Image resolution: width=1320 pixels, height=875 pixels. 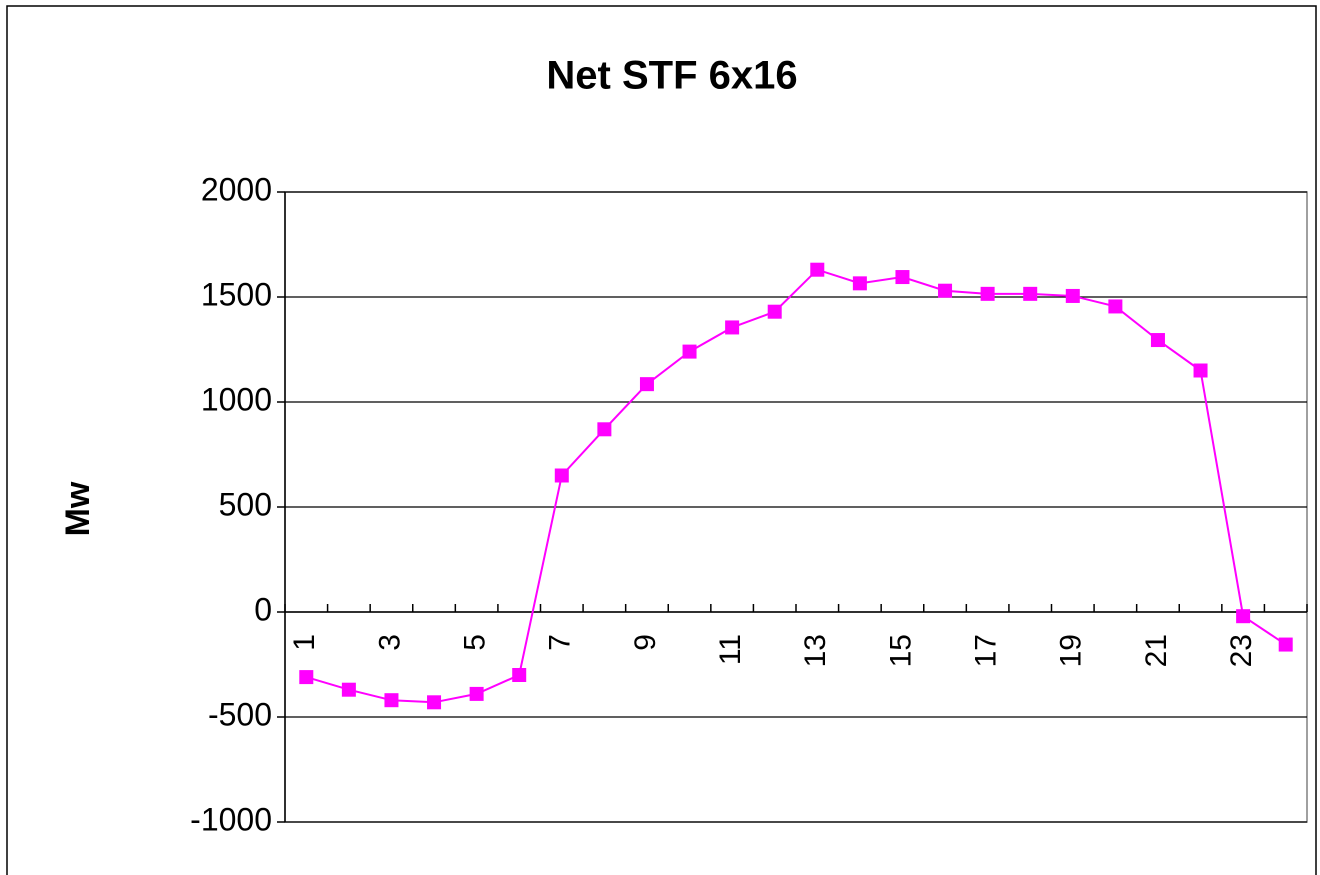 What do you see at coordinates (986, 650) in the screenshot?
I see `x-tick-label: 17` at bounding box center [986, 650].